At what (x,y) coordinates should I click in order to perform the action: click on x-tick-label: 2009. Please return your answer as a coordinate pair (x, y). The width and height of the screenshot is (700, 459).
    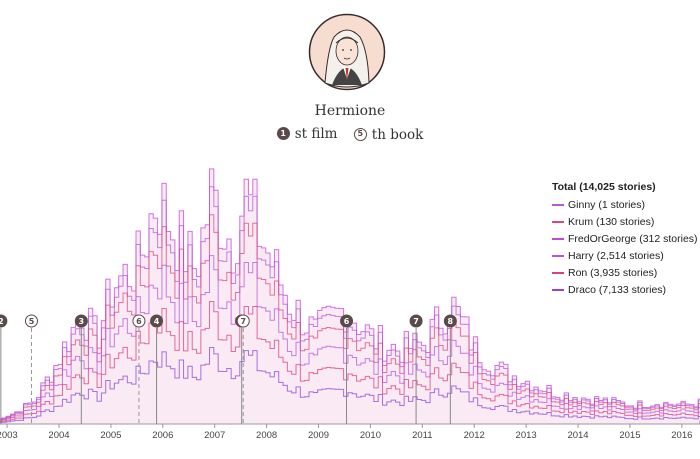
    Looking at the image, I should click on (318, 435).